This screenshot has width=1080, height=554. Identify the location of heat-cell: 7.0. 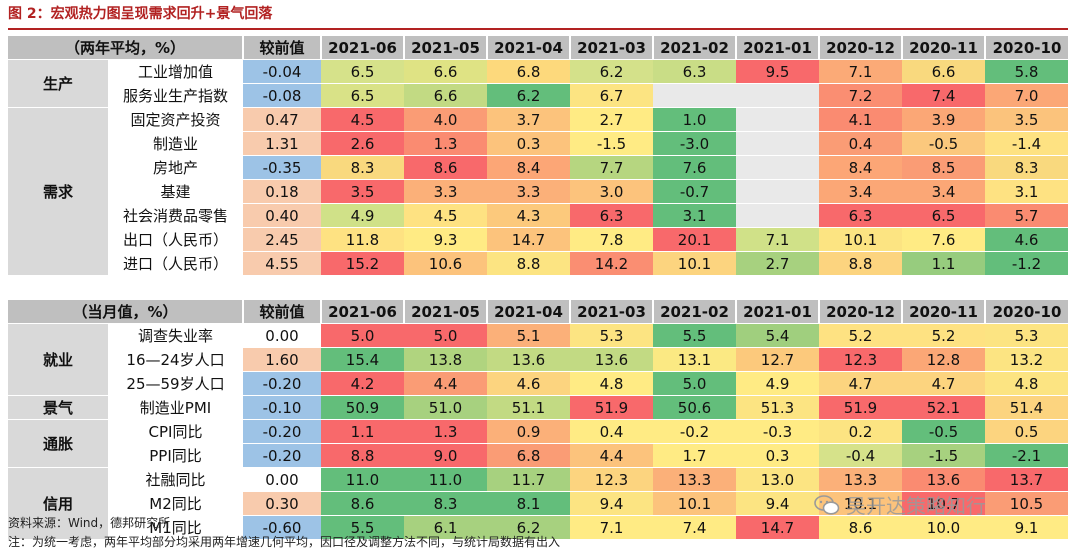
(1026, 95).